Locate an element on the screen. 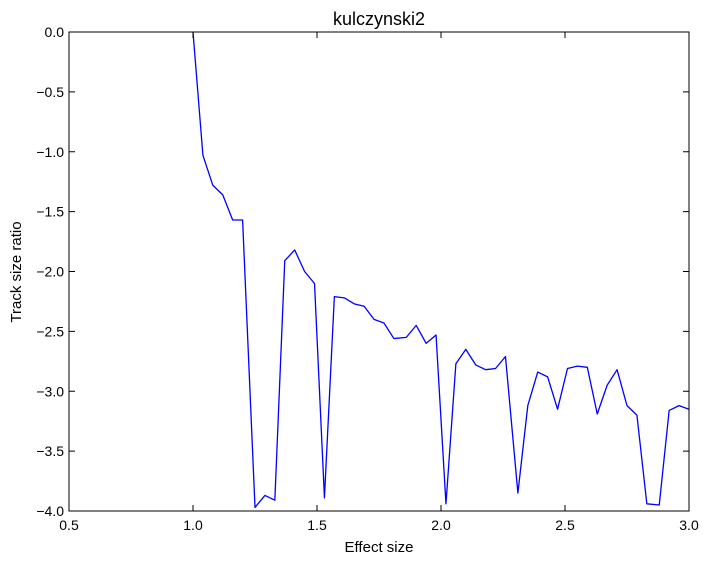 The width and height of the screenshot is (709, 564). y-tick-label: 0.0 is located at coordinates (55, 32).